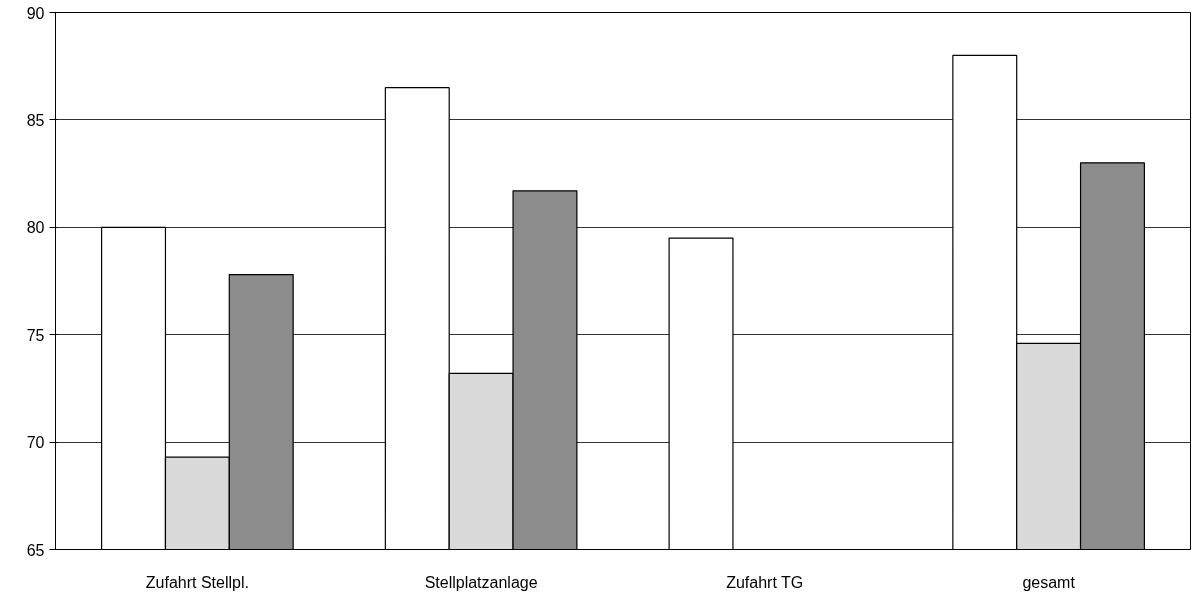 This screenshot has width=1198, height=599. What do you see at coordinates (35, 335) in the screenshot?
I see `y-tick-label: 75` at bounding box center [35, 335].